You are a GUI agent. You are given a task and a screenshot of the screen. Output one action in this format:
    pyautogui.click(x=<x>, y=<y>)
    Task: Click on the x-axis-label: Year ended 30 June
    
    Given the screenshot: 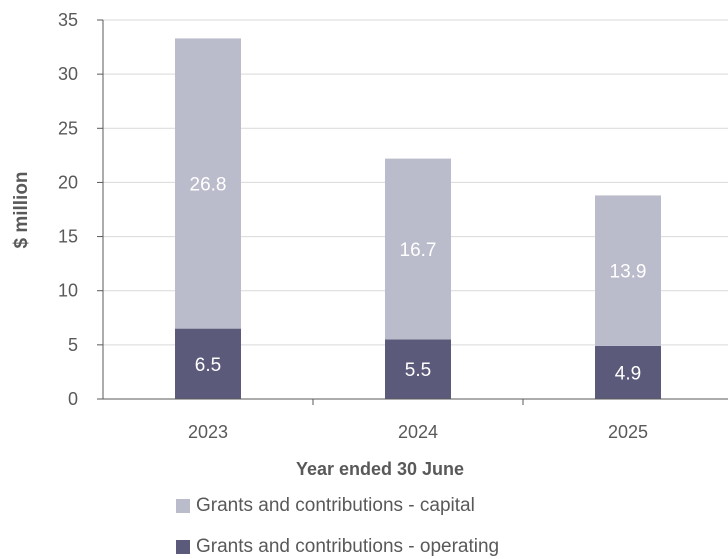 What is the action you would take?
    pyautogui.click(x=380, y=469)
    